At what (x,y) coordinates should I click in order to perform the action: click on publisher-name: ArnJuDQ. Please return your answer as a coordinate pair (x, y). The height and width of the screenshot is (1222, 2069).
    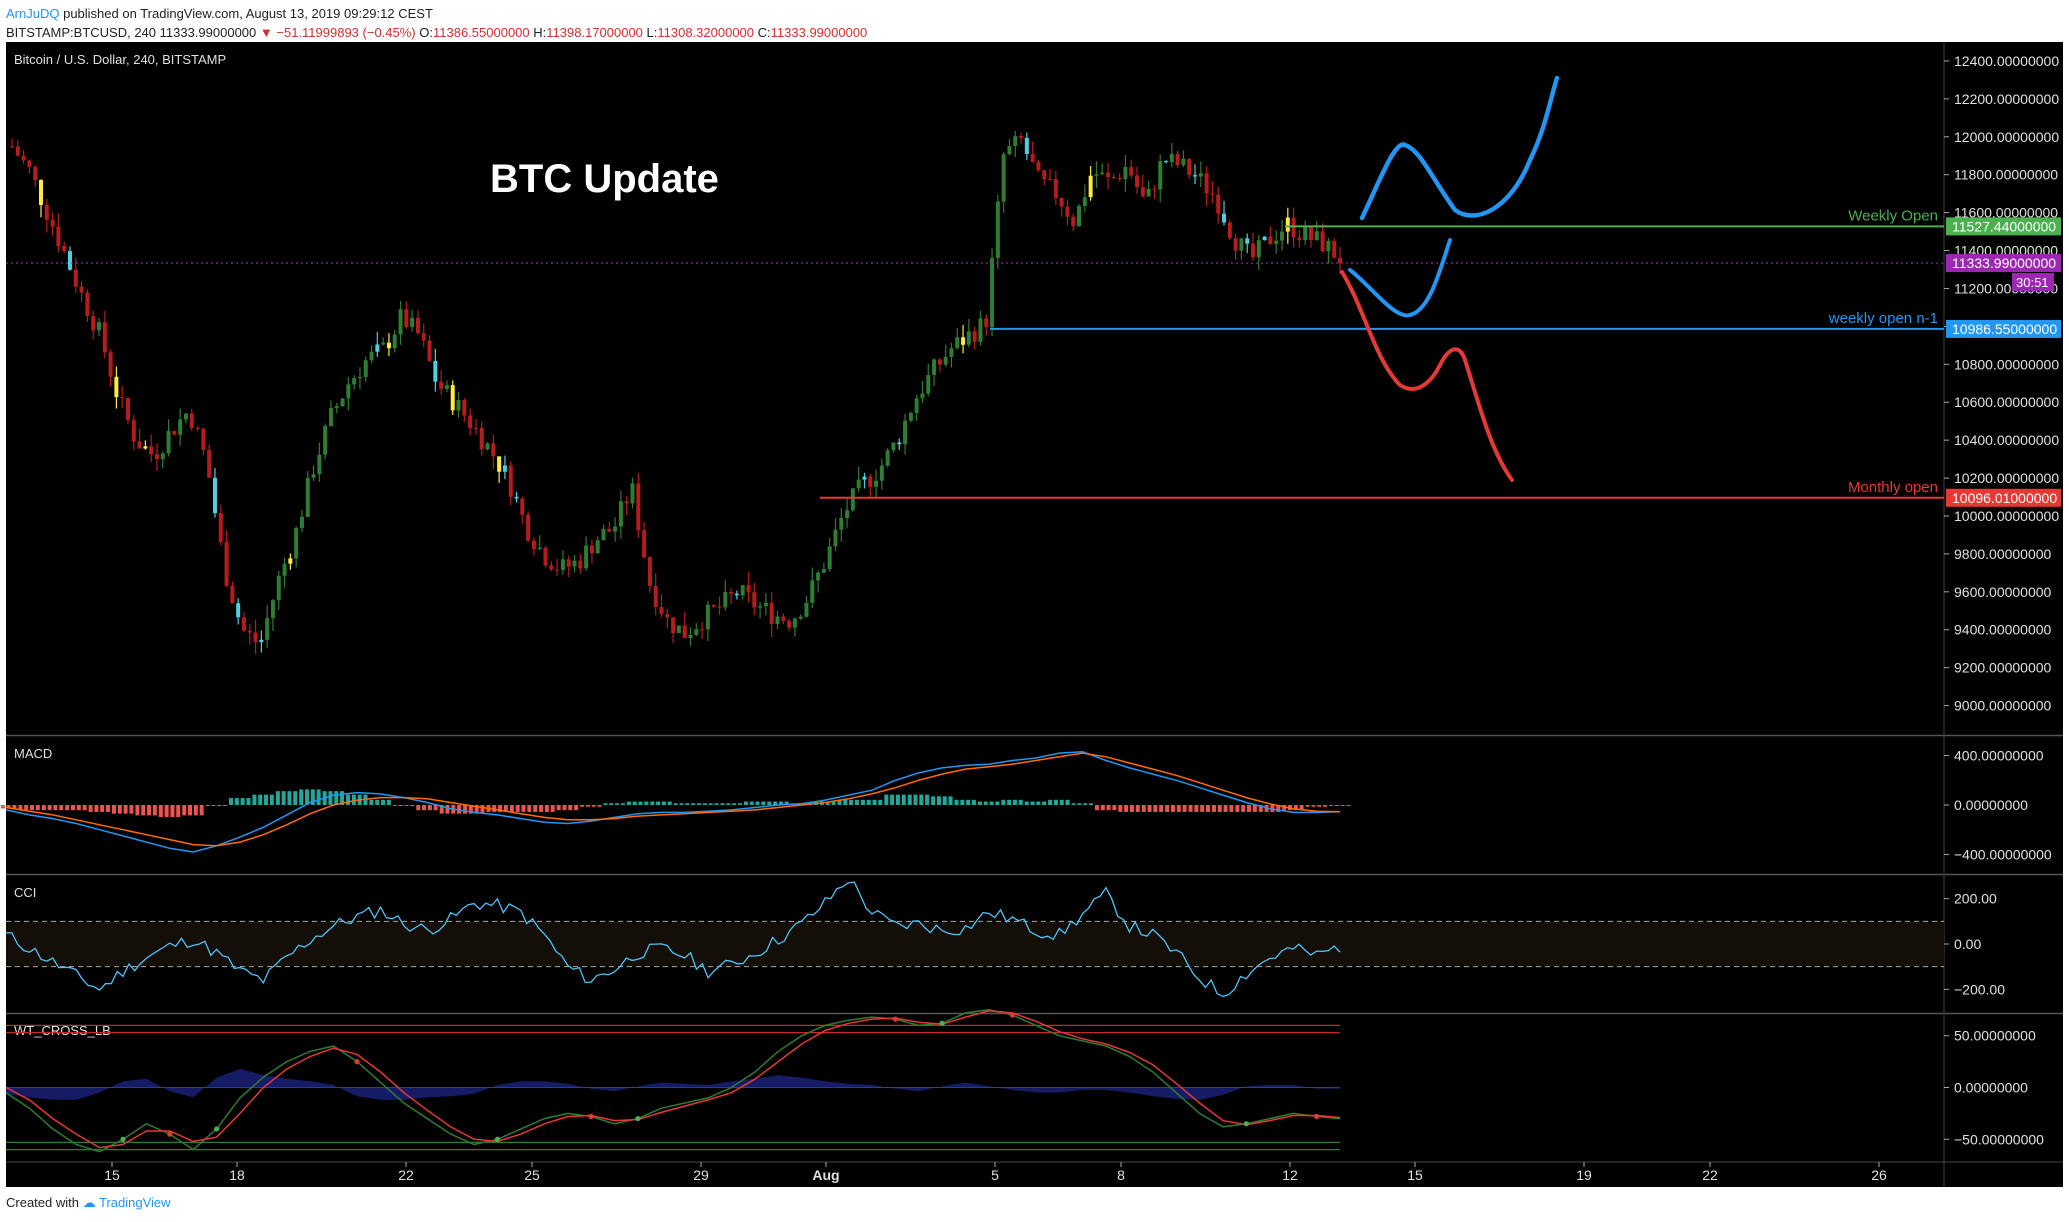
    Looking at the image, I should click on (33, 13).